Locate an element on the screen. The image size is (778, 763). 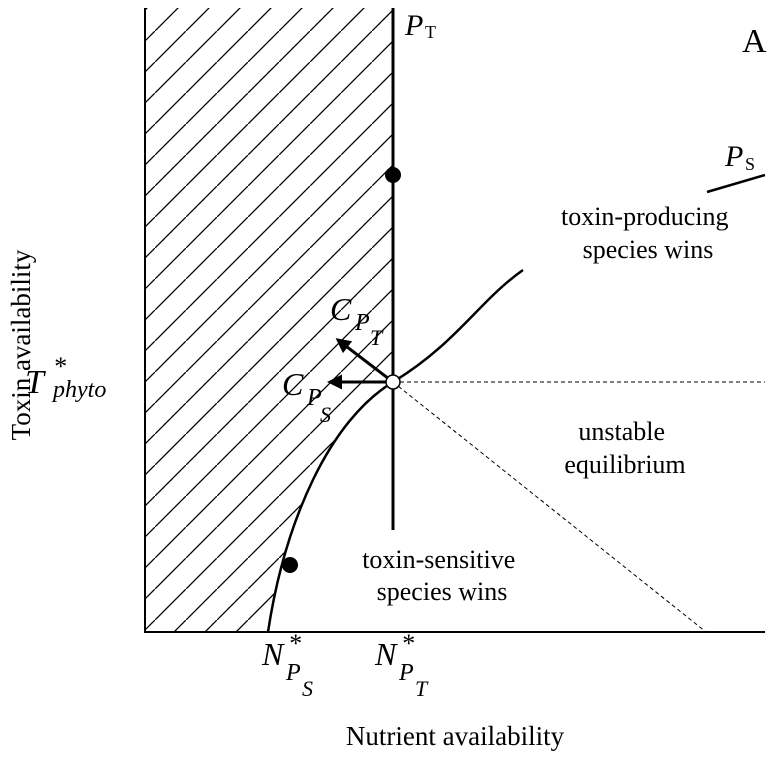
x-mark: N * PS is located at coordinates (287, 665).